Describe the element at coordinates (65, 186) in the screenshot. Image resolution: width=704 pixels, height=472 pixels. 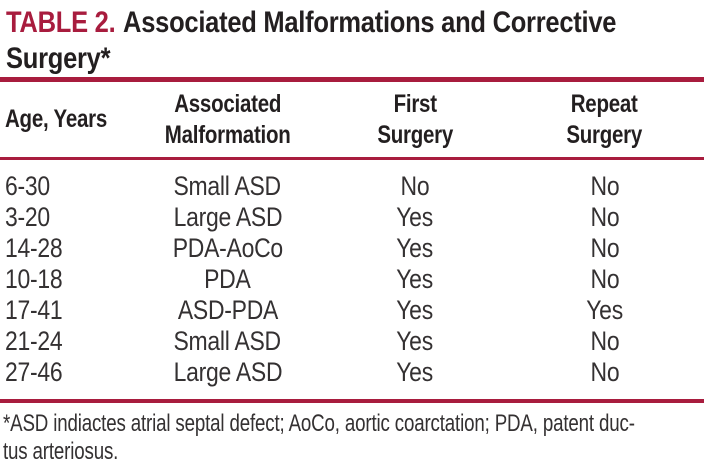
I see `cell-age: 6-30` at that location.